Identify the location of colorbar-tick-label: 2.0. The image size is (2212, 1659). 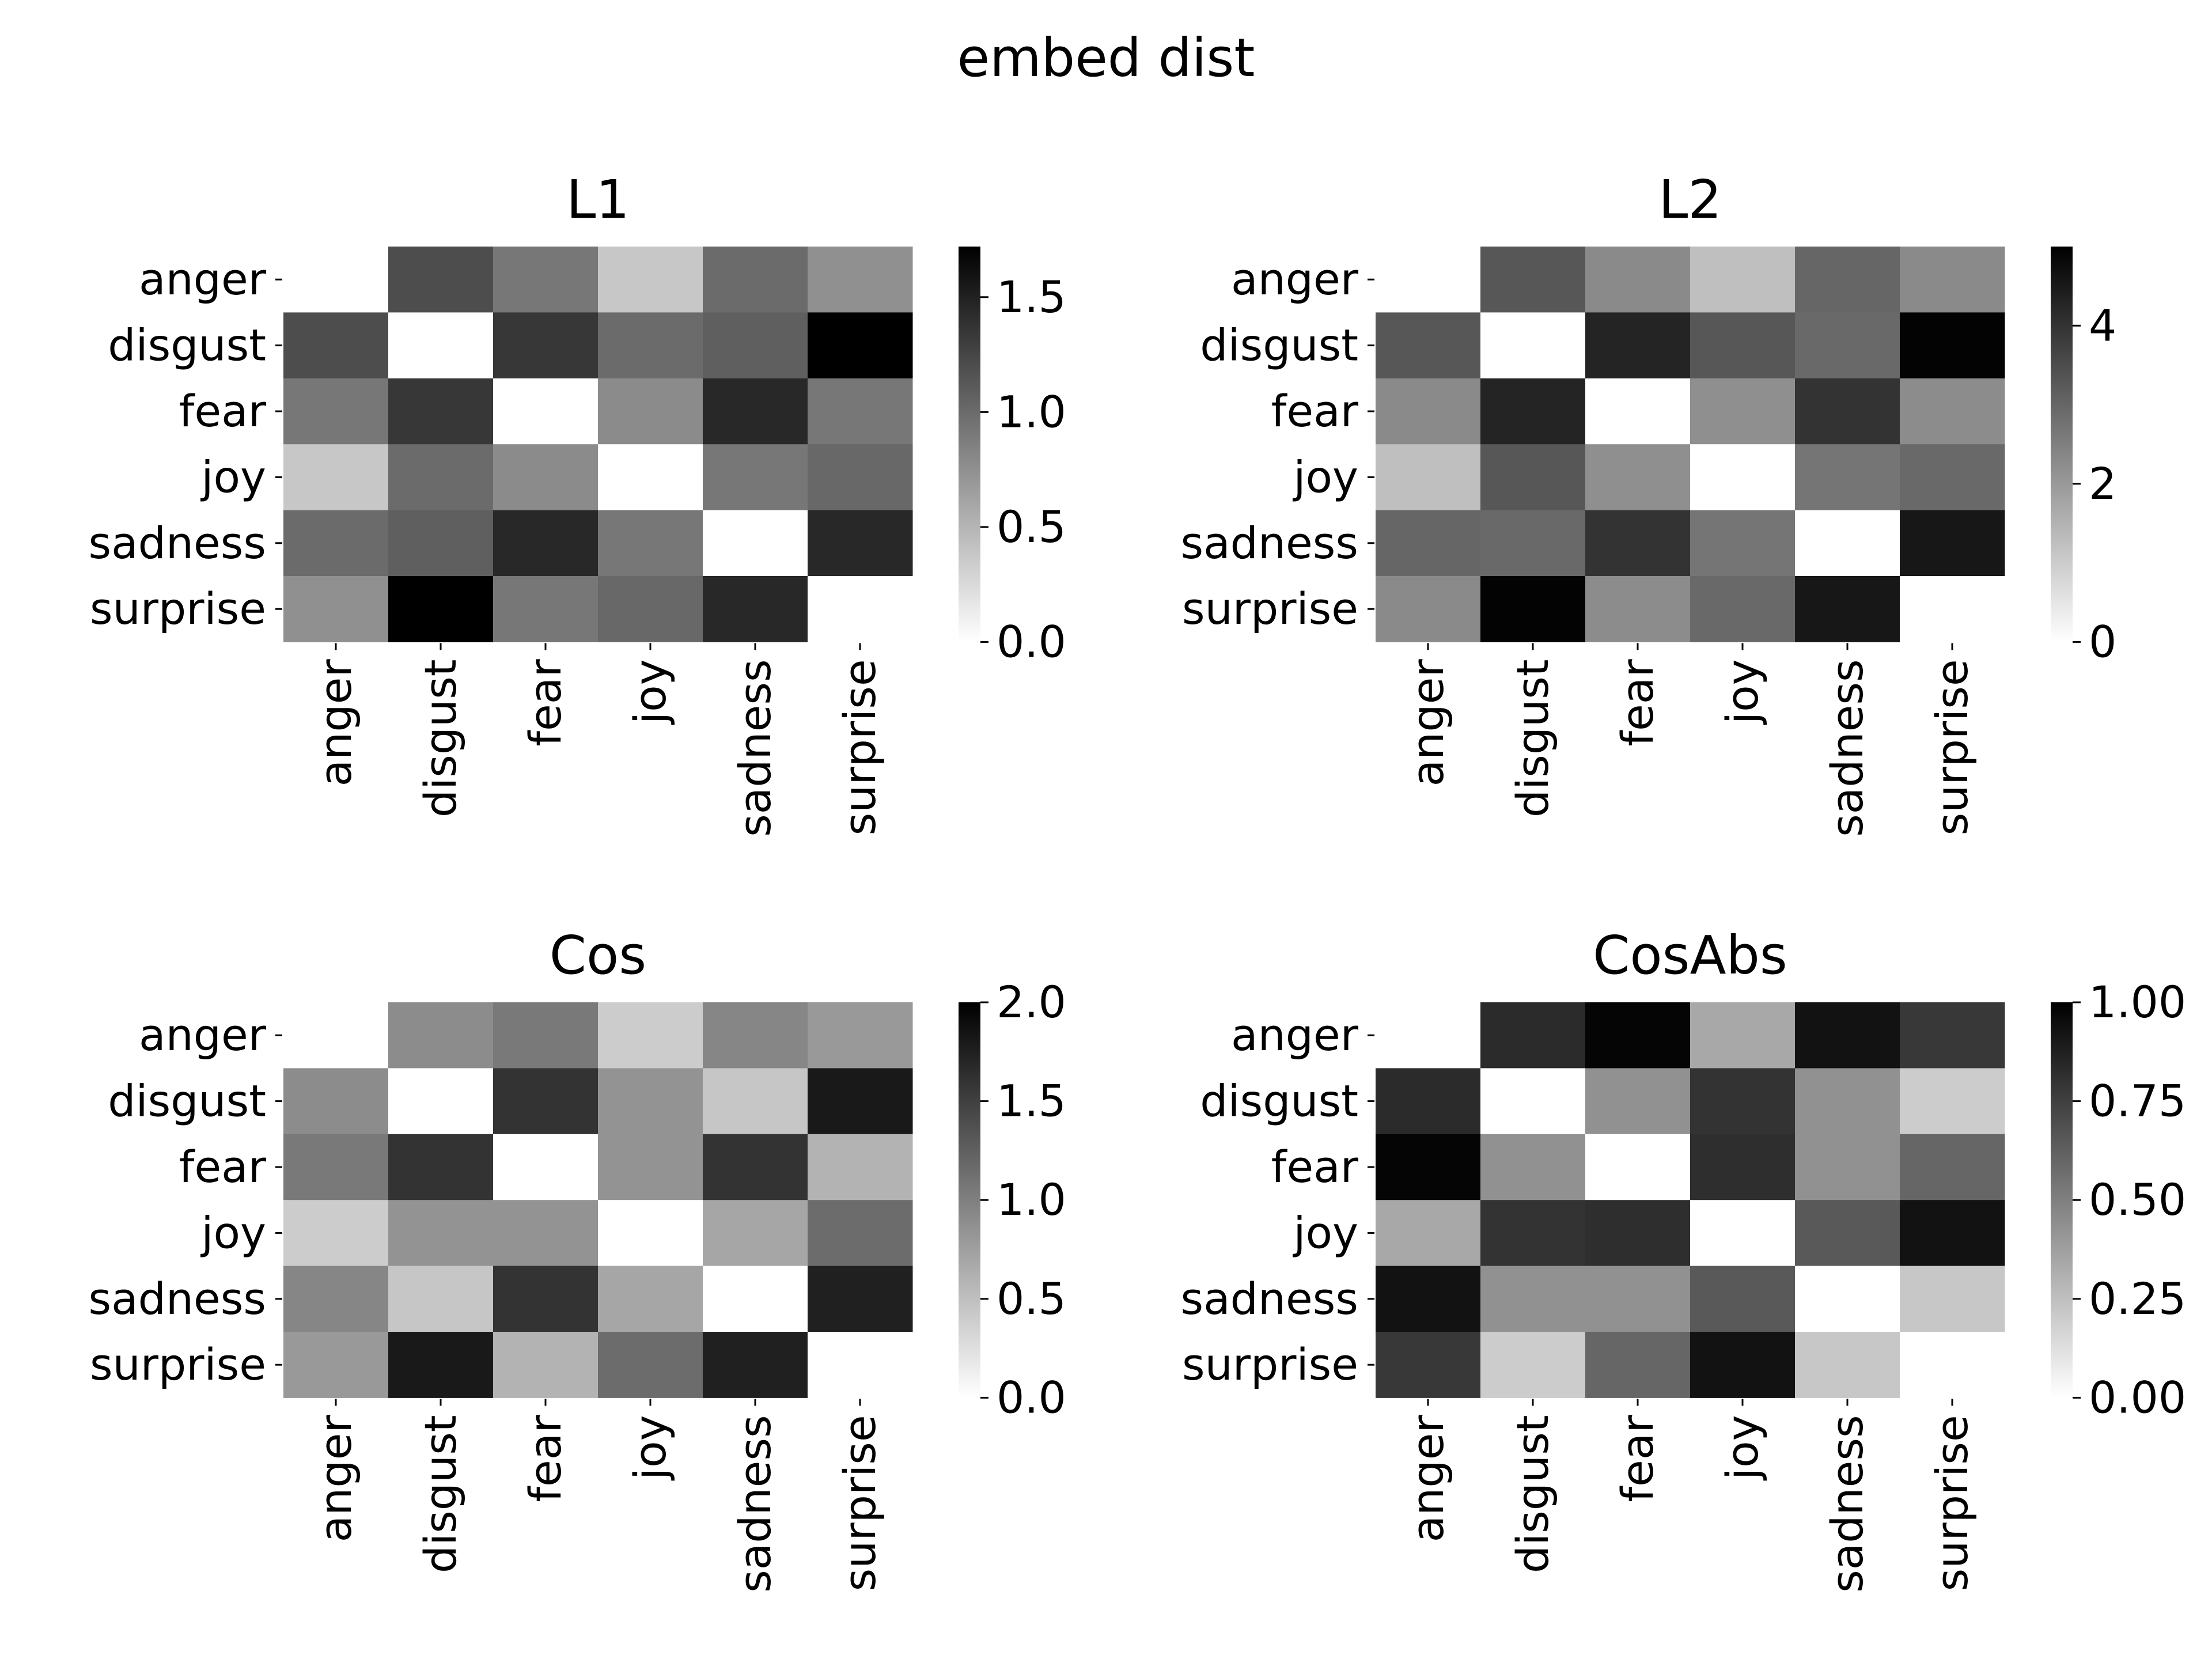
(1031, 1002).